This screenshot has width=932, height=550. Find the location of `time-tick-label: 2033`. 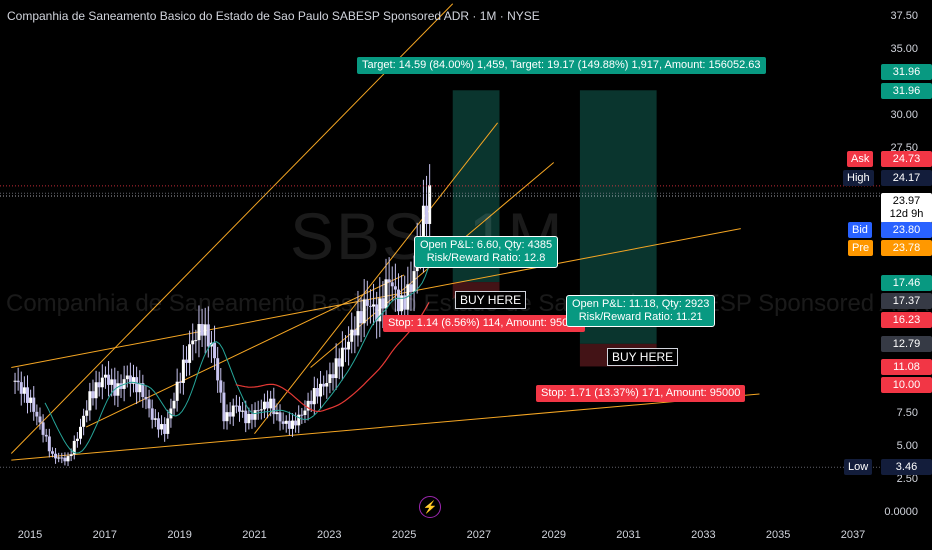

time-tick-label: 2033 is located at coordinates (703, 535).